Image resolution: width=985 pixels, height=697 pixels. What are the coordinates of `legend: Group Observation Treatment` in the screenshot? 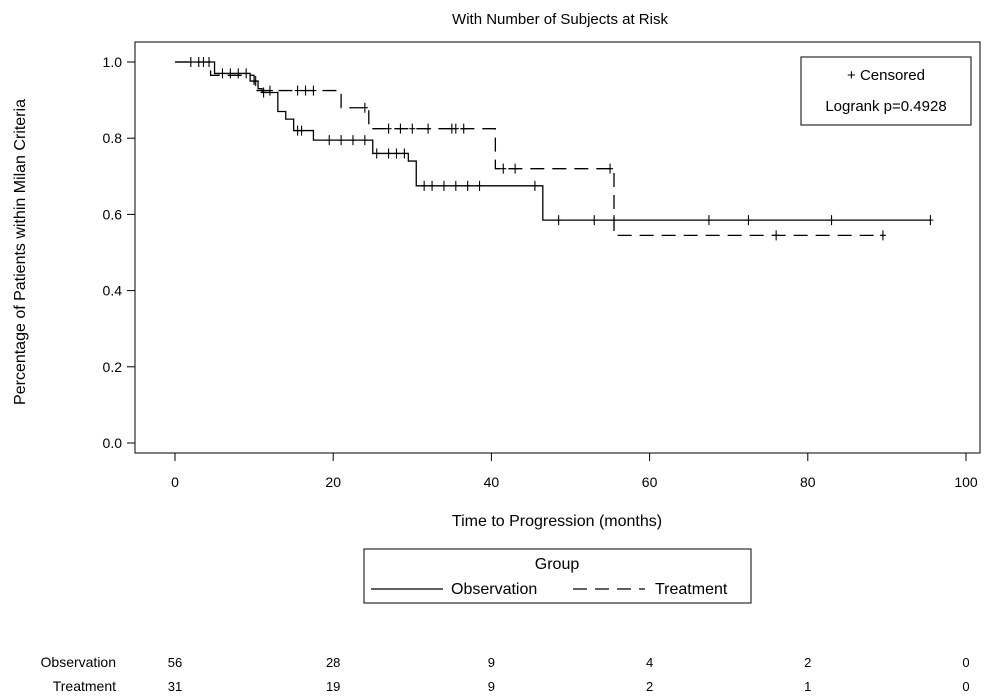 It's located at (557, 576).